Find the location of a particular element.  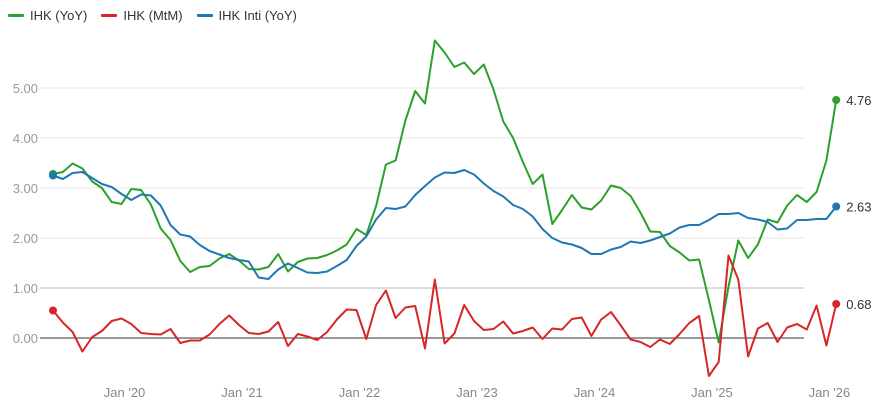

x-tick-label: Jan '26 is located at coordinates (830, 392).